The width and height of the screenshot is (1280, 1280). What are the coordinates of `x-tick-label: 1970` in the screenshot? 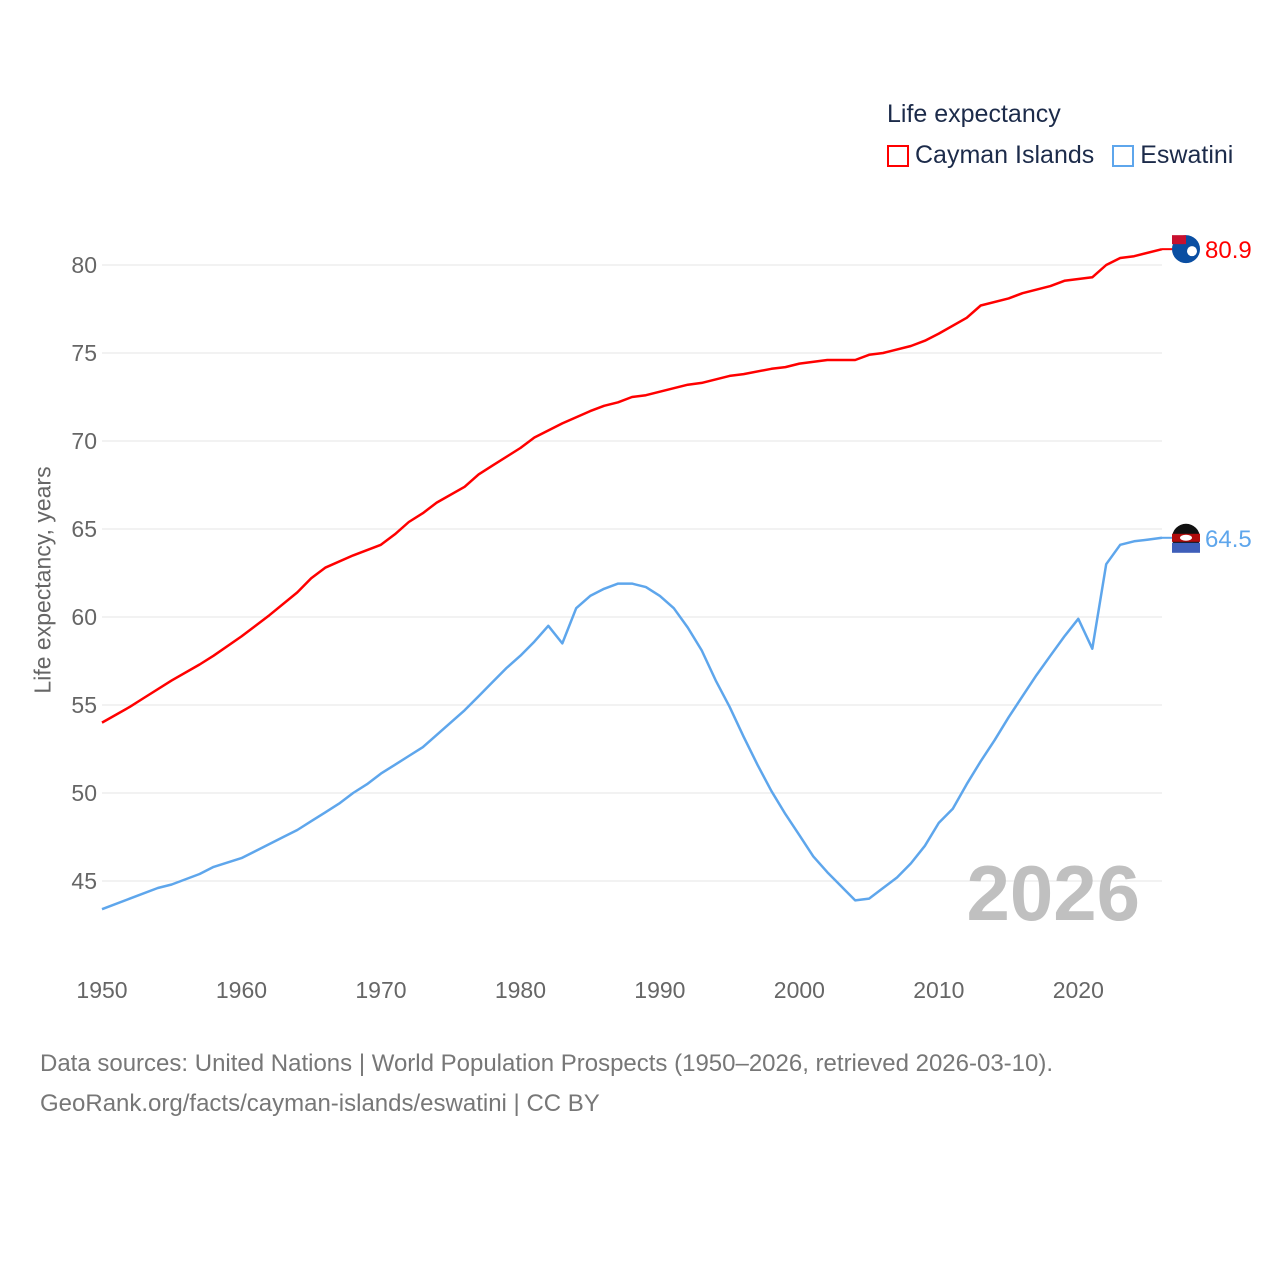 It's located at (380, 990).